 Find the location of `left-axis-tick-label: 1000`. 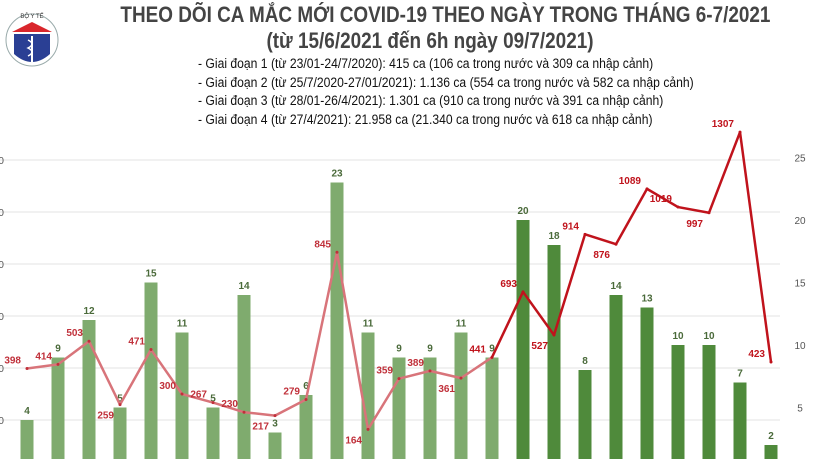

left-axis-tick-label: 1000 is located at coordinates (2, 213).